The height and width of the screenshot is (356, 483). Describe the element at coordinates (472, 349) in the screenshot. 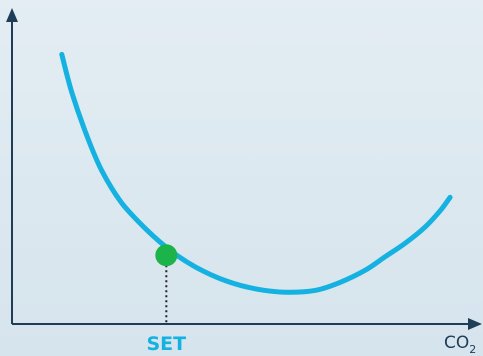

I see `x-axis-label-subscript: 2` at that location.